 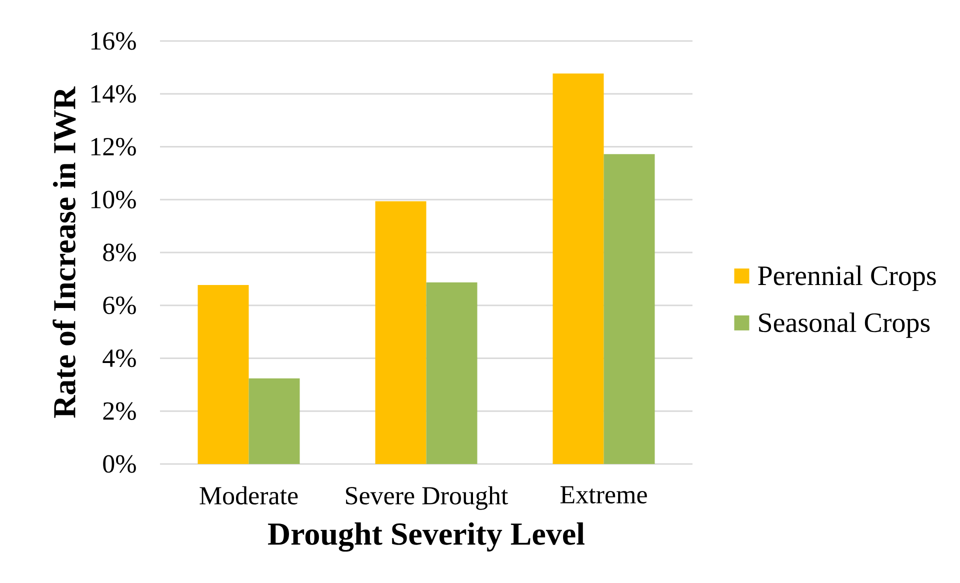 I want to click on y-tick-label: 12%, so click(x=113, y=147).